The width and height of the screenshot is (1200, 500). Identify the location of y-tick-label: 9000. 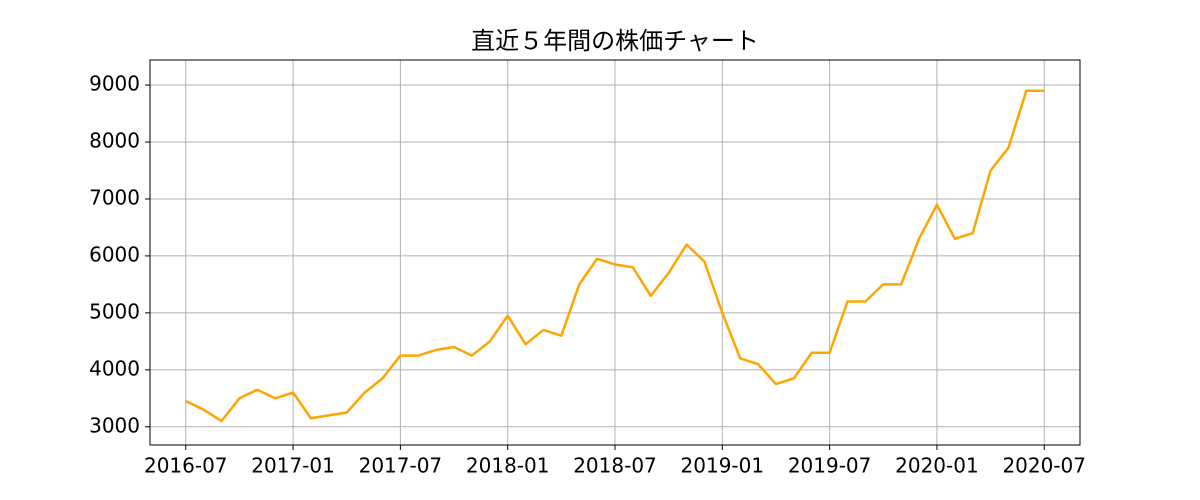
(114, 84).